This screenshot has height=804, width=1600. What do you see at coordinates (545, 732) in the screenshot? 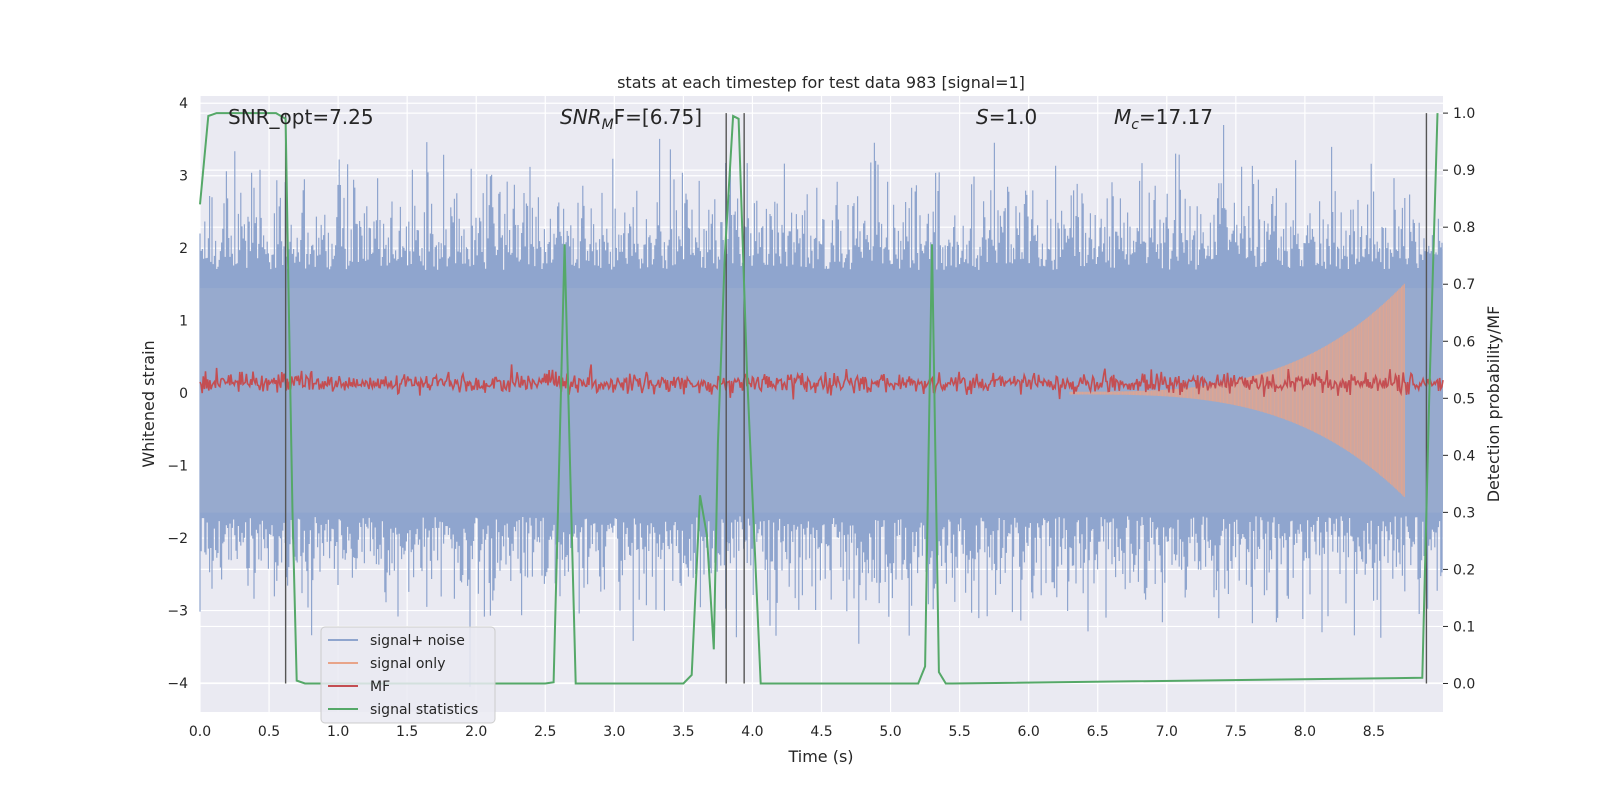
I see `x-tick-label: 2.5` at bounding box center [545, 732].